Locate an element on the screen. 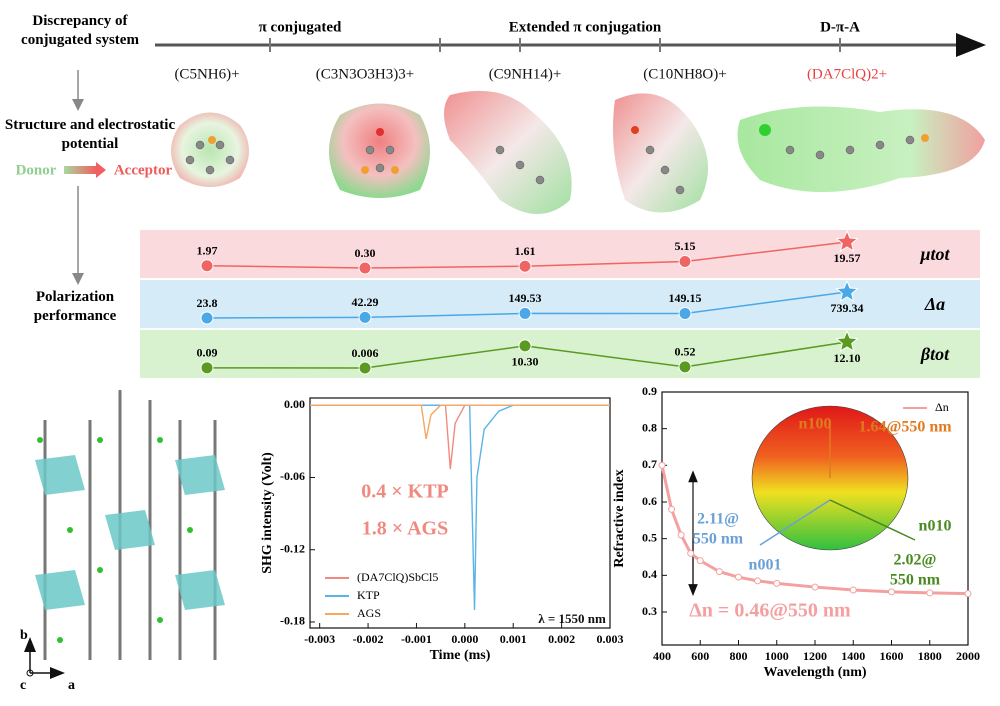  category-label: (DA7ClQ)2+ is located at coordinates (847, 74).